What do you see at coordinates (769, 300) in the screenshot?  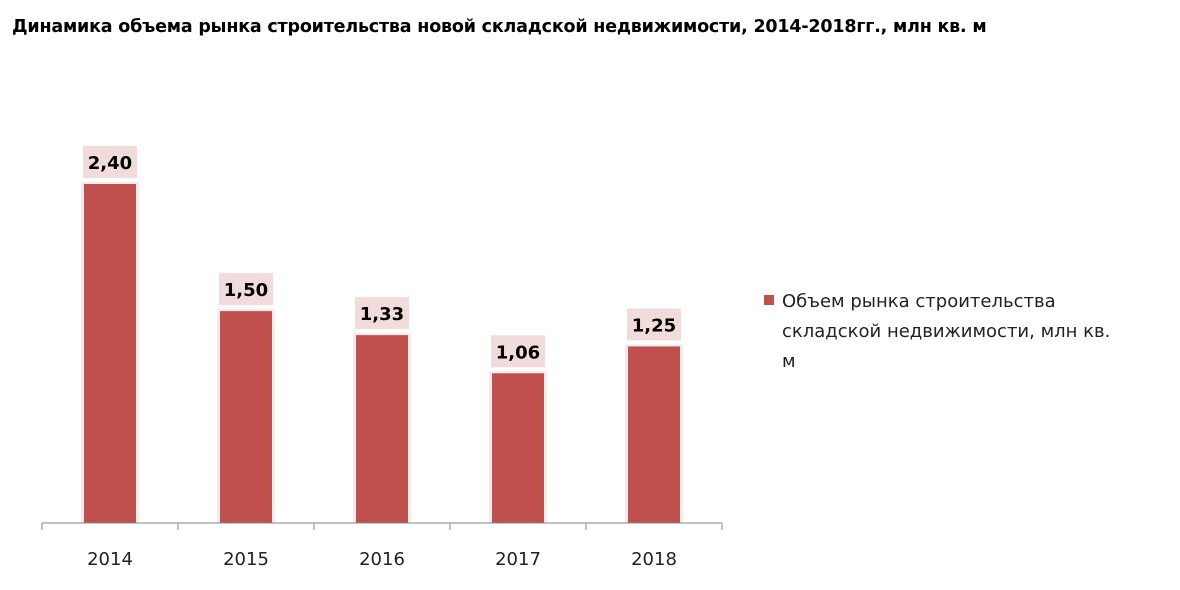 I see `legend-swatch` at bounding box center [769, 300].